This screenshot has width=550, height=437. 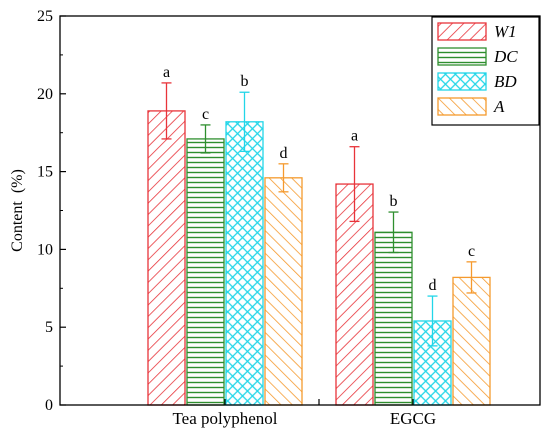 I want to click on legend-swatch-W1, so click(x=462, y=31).